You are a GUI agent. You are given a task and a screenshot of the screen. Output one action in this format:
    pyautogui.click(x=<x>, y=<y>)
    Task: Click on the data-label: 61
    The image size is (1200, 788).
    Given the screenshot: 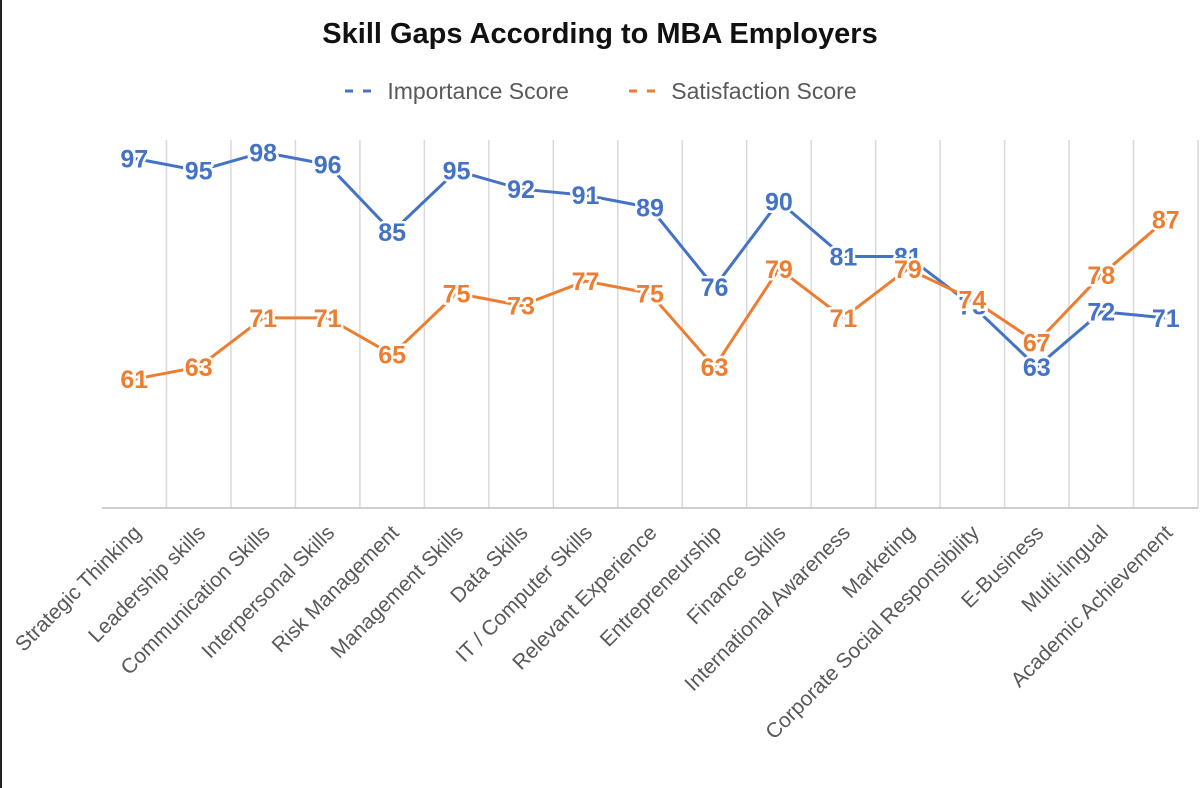 What is the action you would take?
    pyautogui.click(x=134, y=380)
    